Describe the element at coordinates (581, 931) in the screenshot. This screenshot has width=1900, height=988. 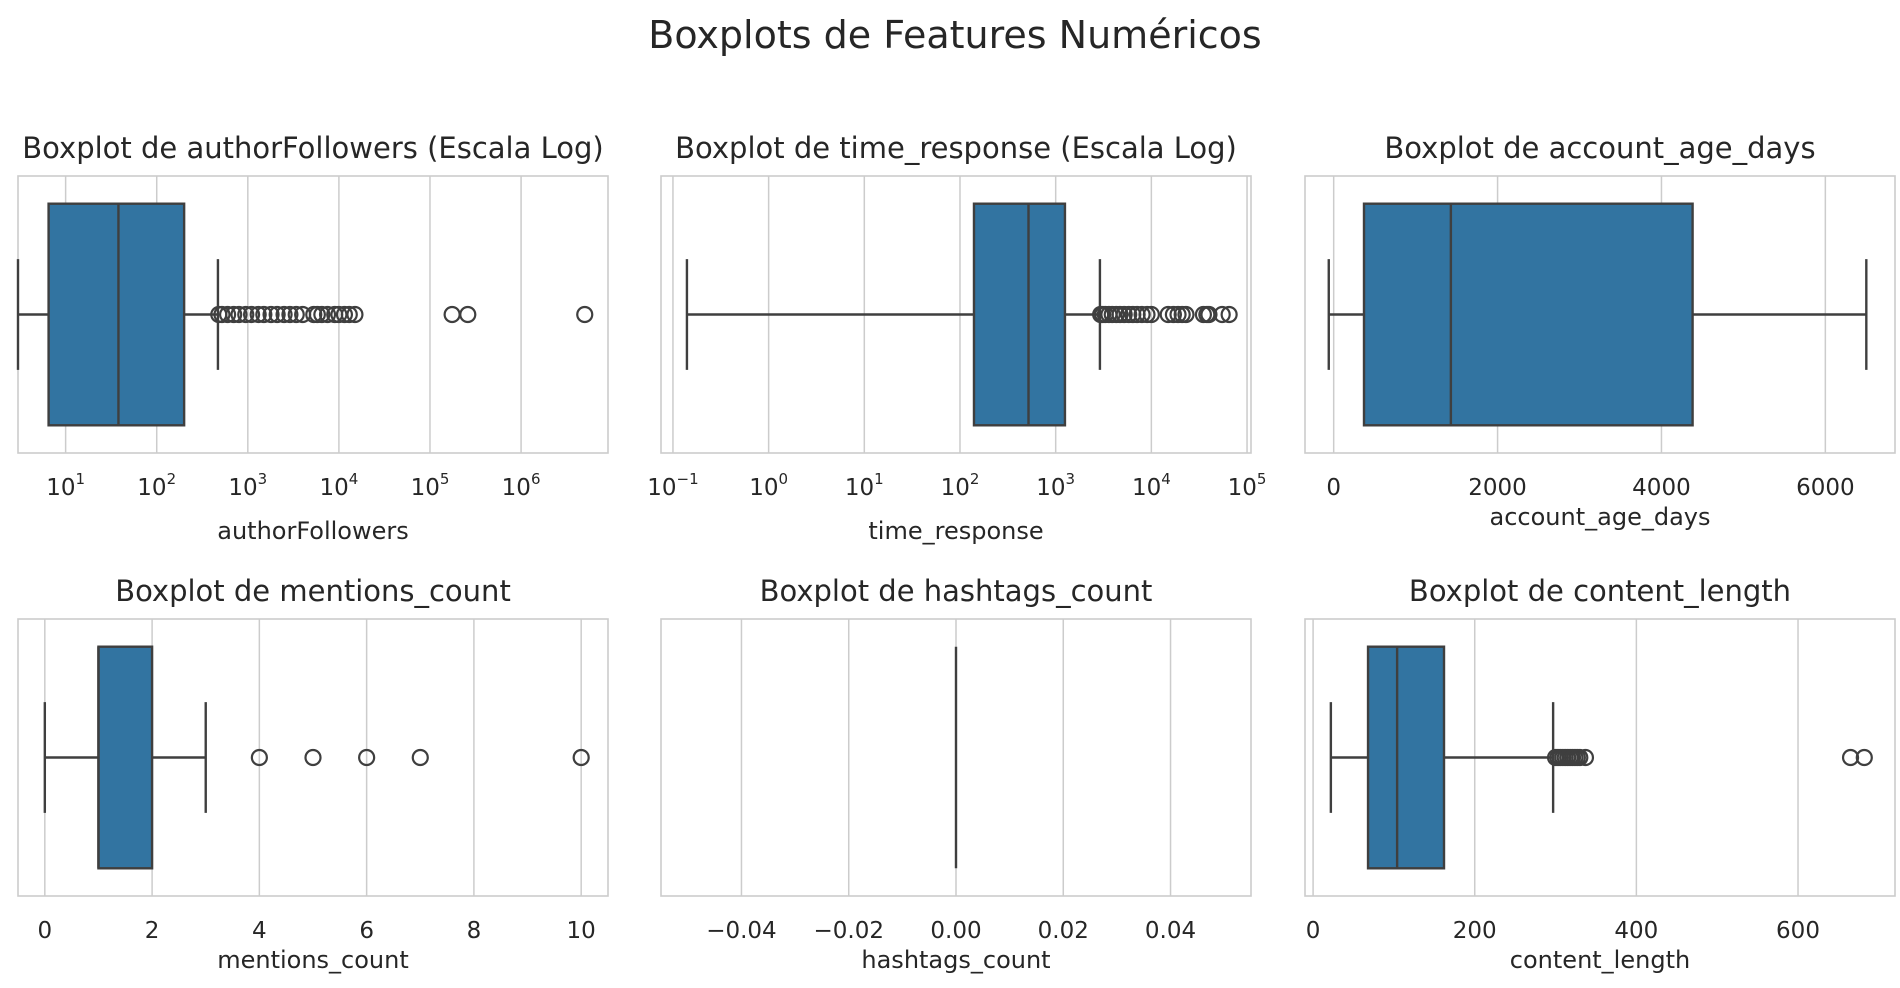
I see `x-tick-label: 10` at that location.